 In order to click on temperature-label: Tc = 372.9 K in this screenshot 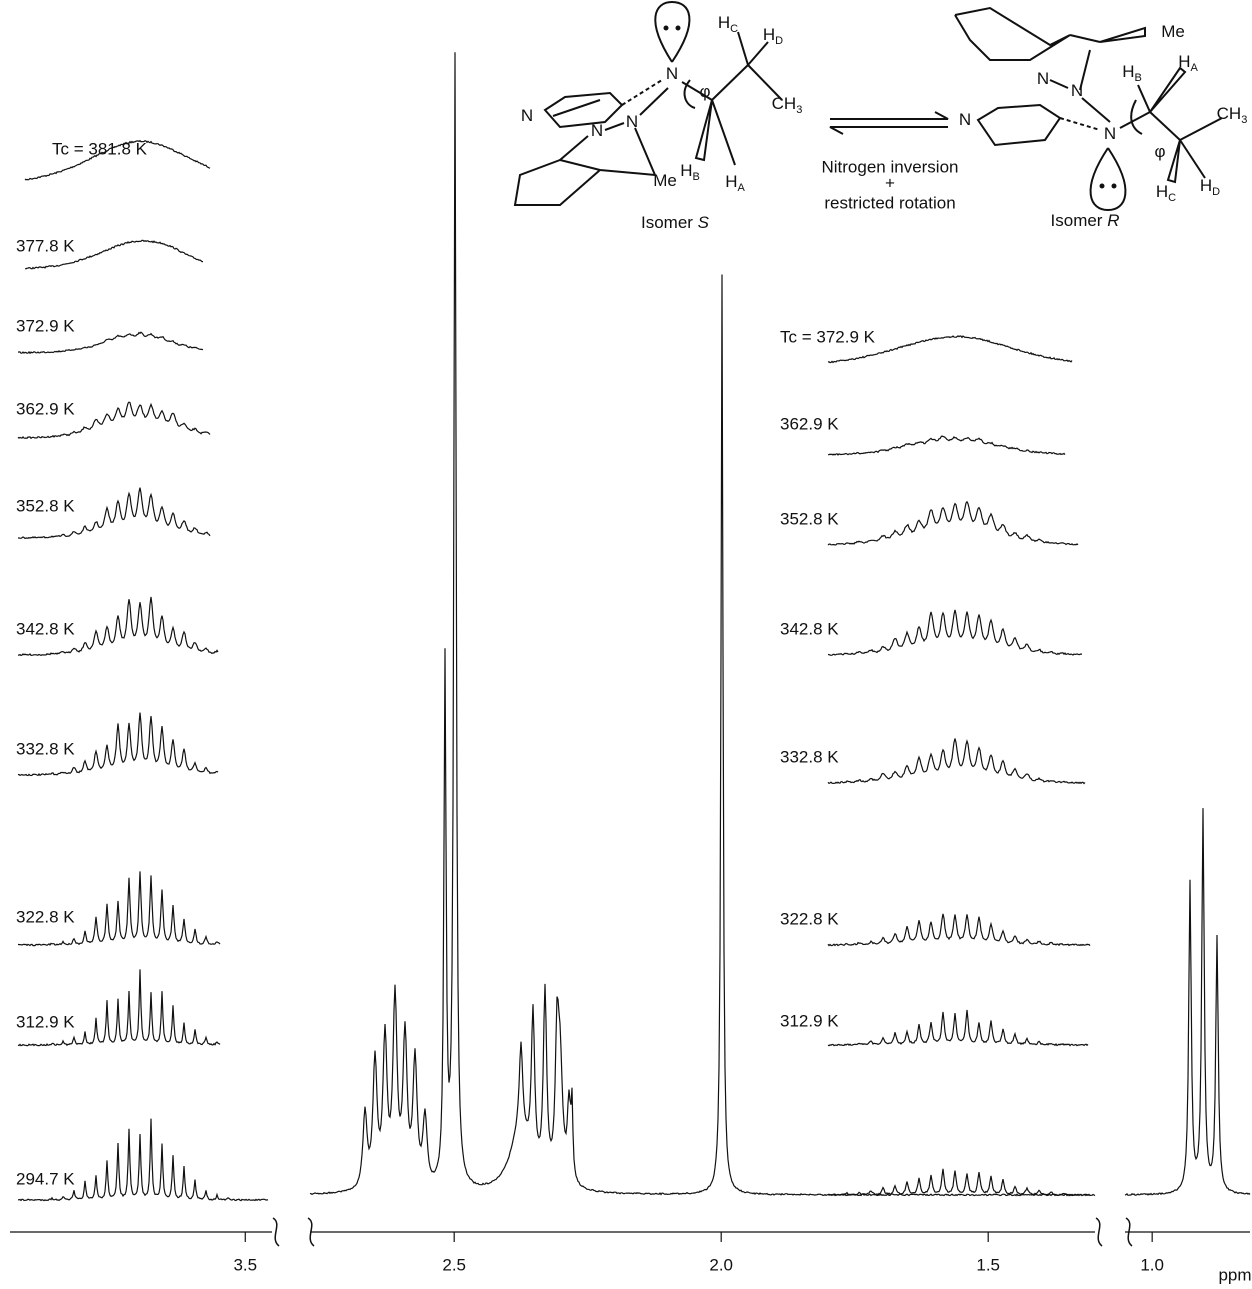, I will do `click(828, 336)`.